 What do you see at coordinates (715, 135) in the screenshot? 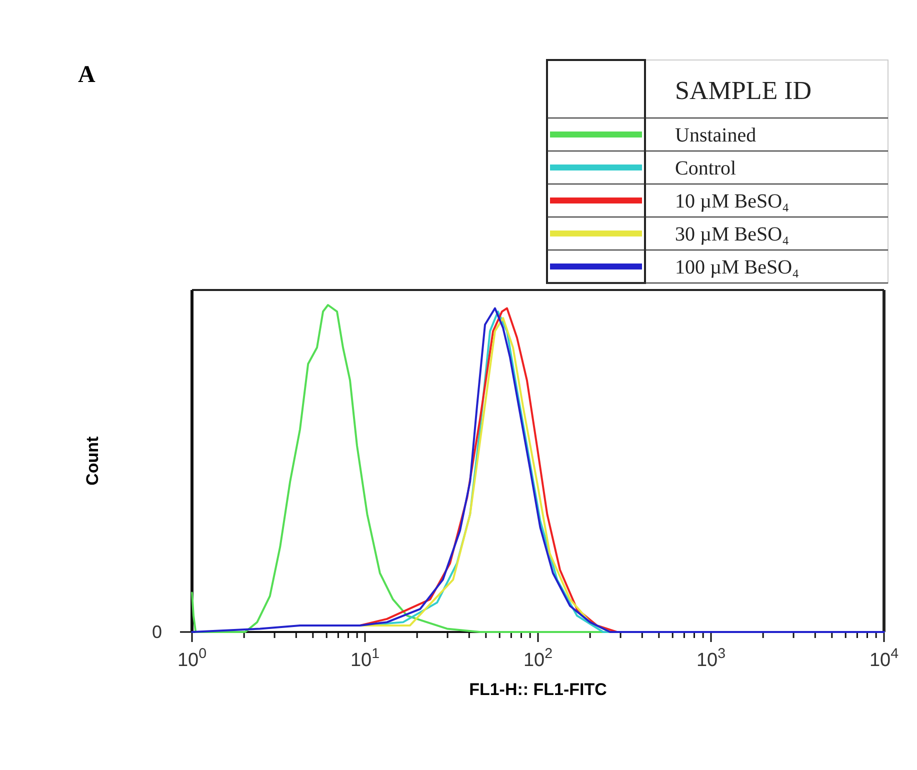
I see `legend-label: Unstained` at bounding box center [715, 135].